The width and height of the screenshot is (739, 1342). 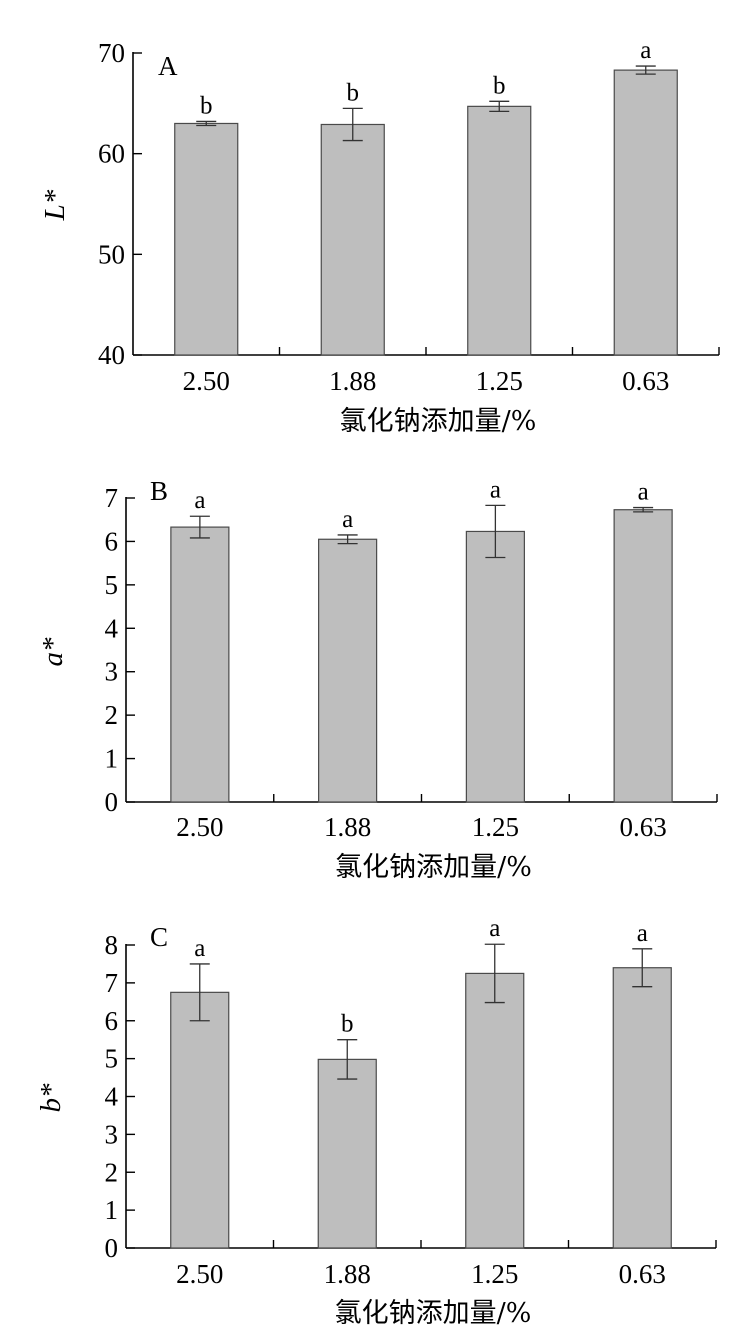 I want to click on y-tick-label: 60, so click(x=111, y=154).